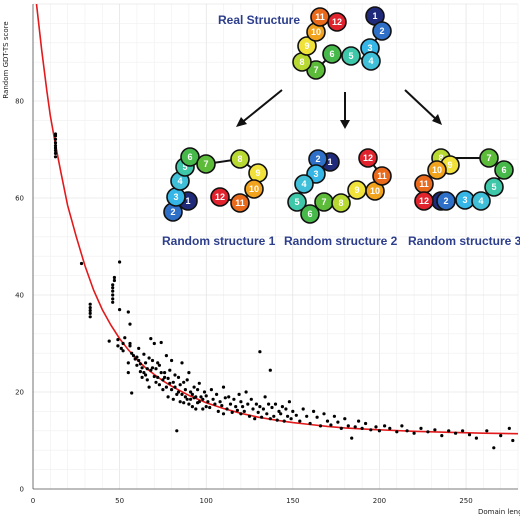  I want to click on x-tick-label: 200, so click(379, 501).